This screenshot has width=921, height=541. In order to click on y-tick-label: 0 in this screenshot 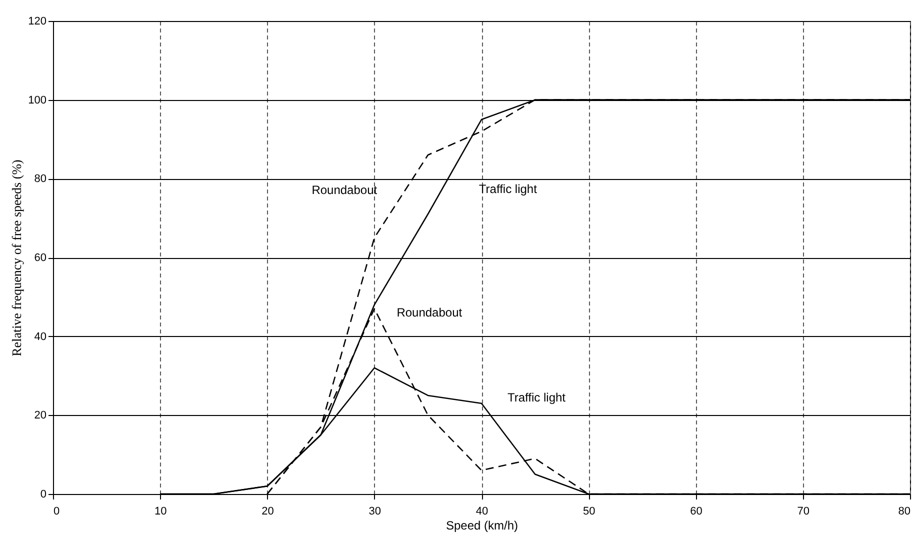, I will do `click(43, 494)`.